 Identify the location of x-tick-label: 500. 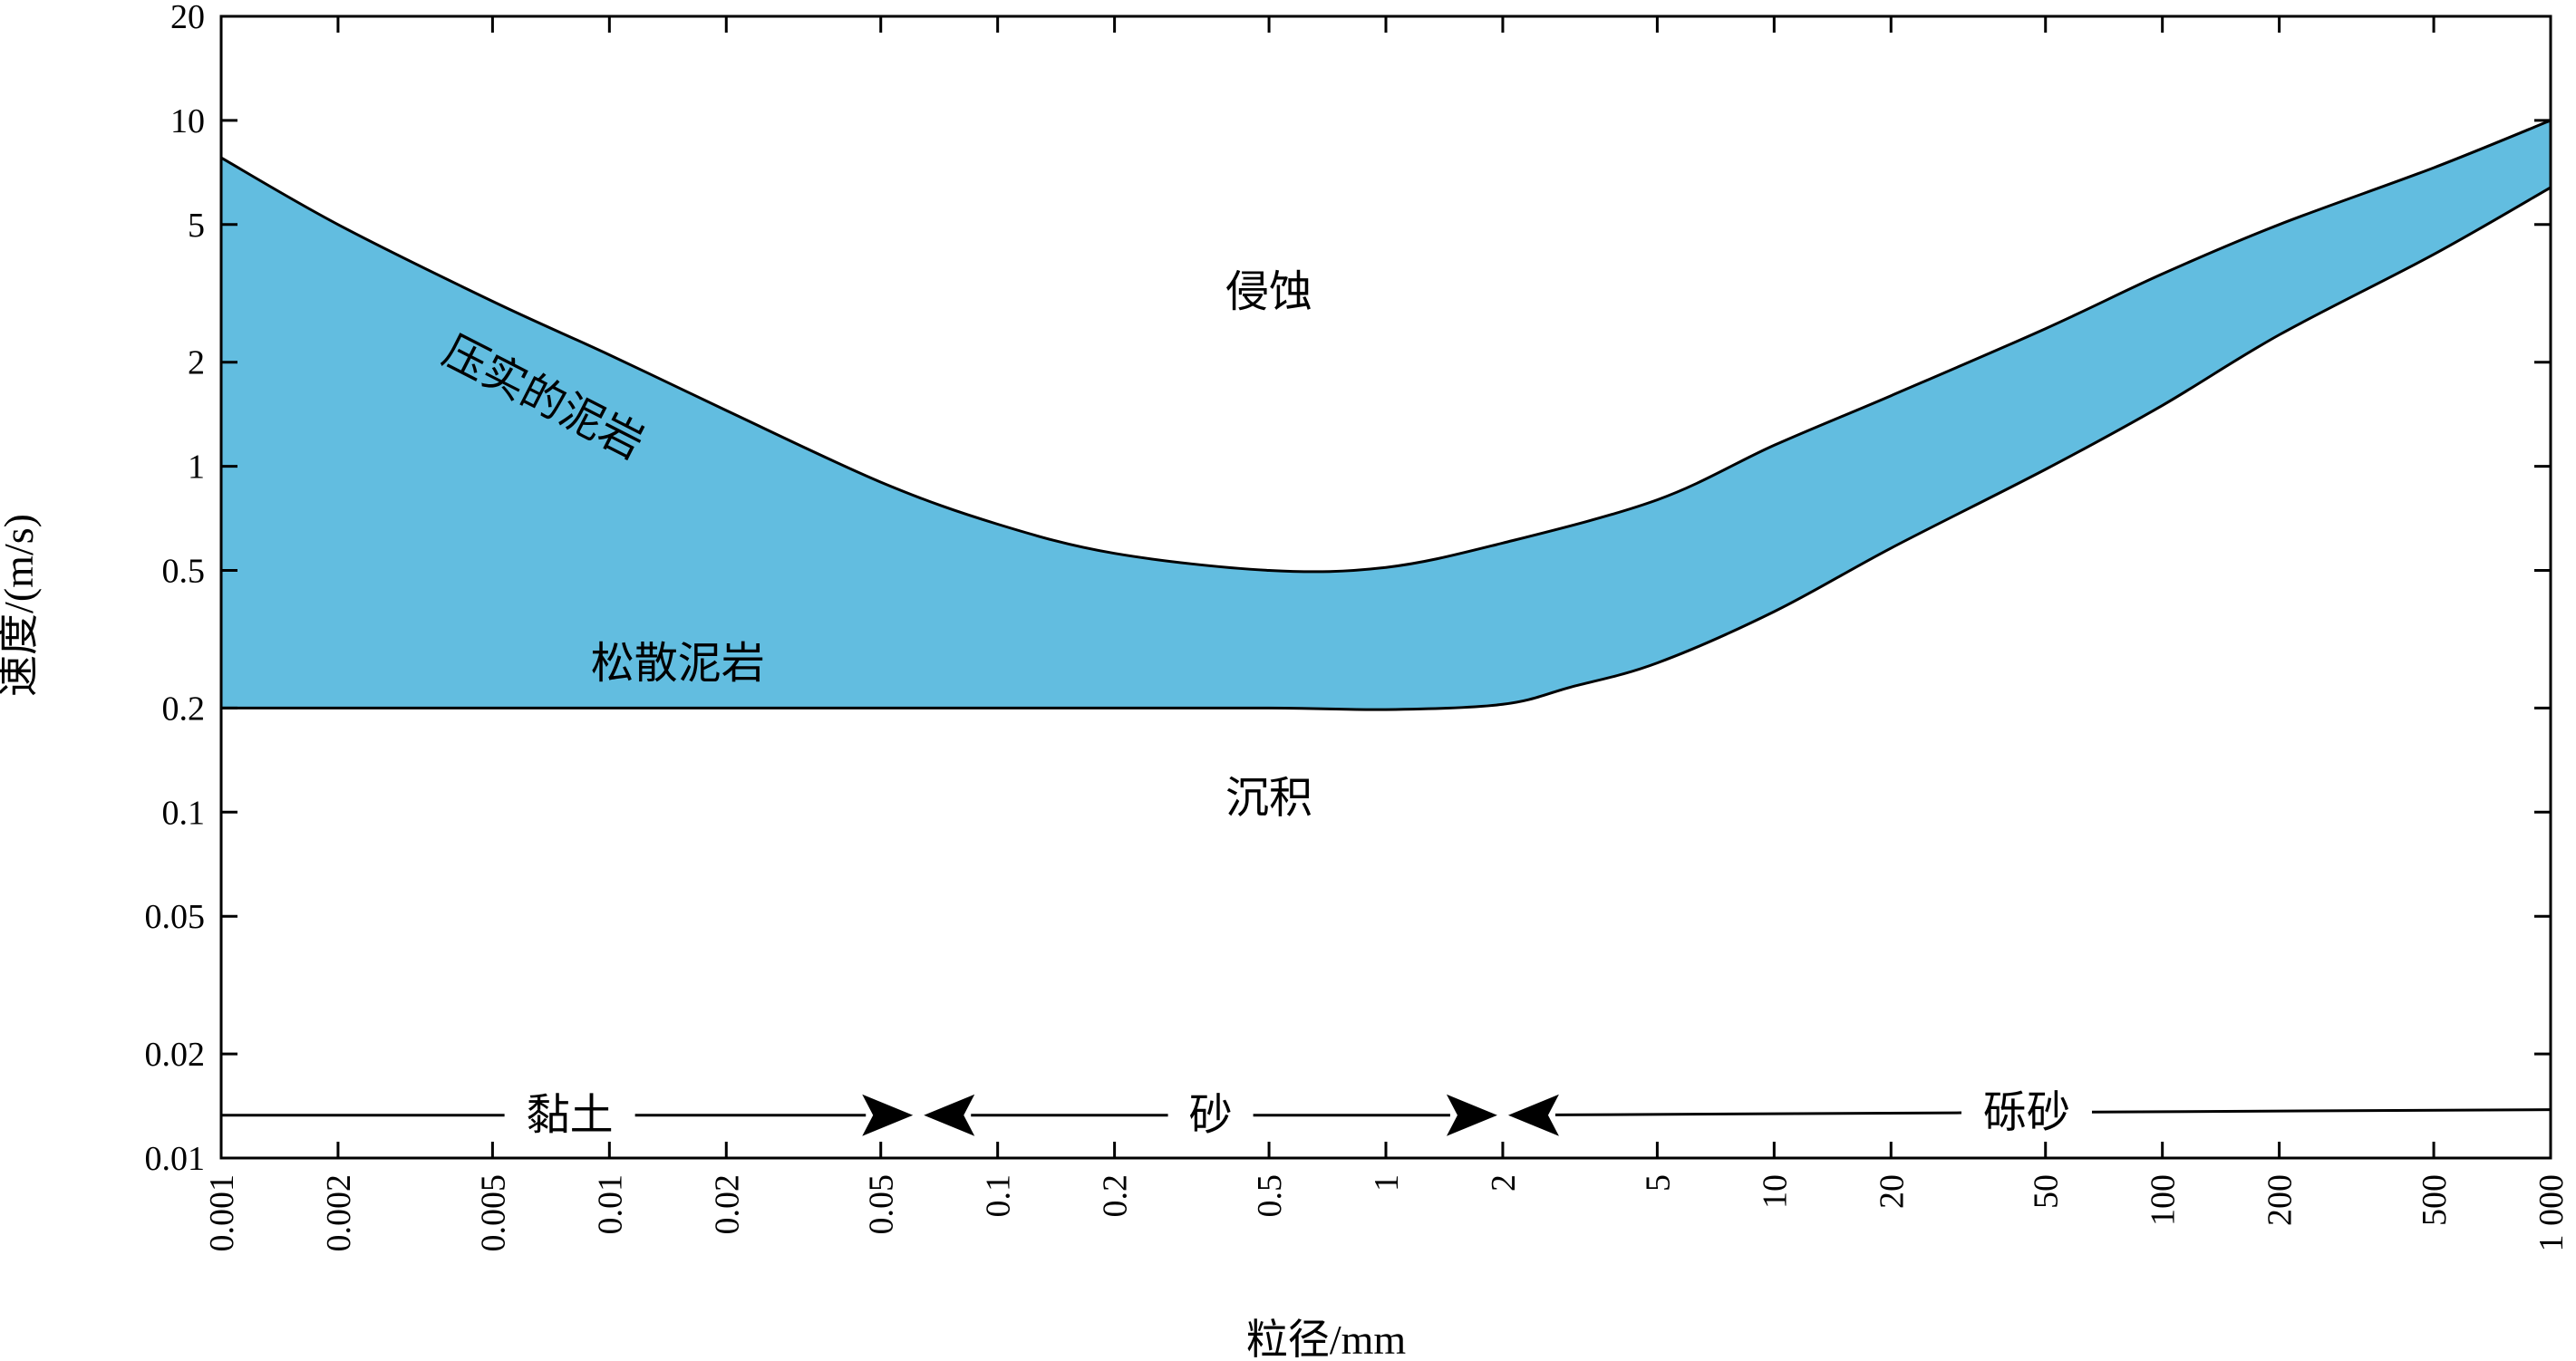
(2435, 1200).